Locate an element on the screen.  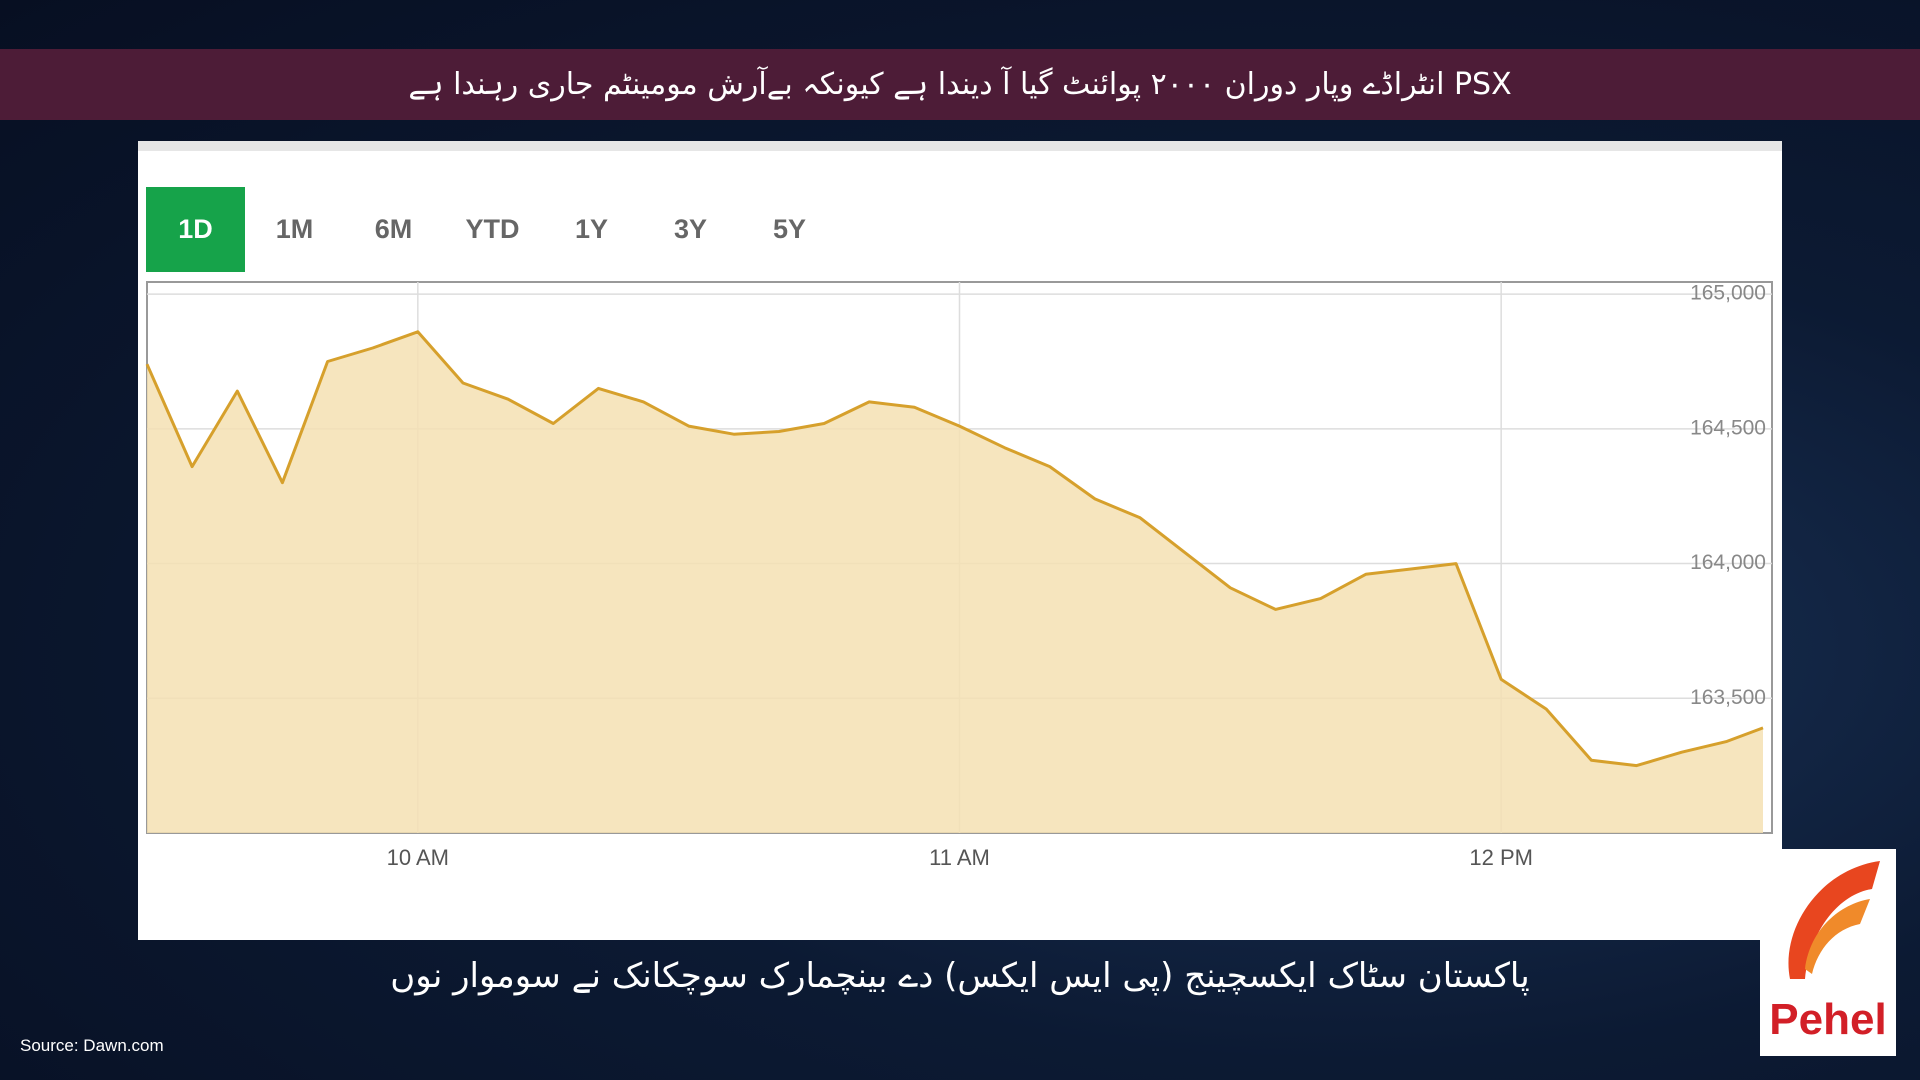
y-tick-label: 164,500 is located at coordinates (1728, 427).